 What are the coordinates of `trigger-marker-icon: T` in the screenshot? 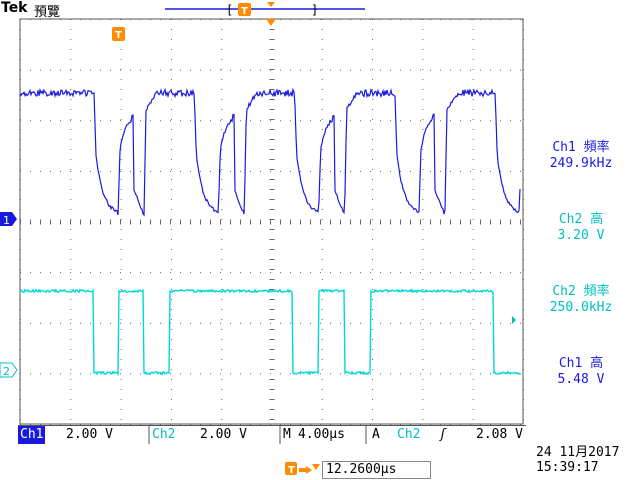 It's located at (118, 34).